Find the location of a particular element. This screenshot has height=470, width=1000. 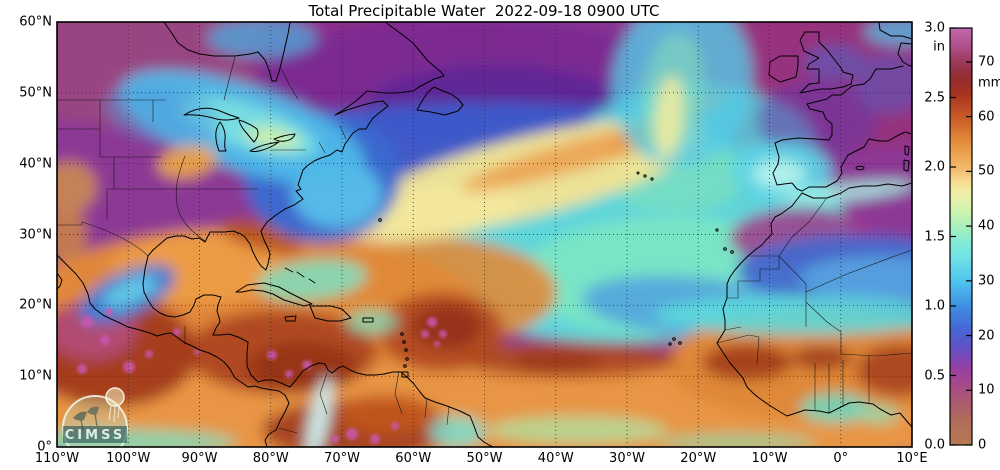

colorbar is located at coordinates (961, 236).